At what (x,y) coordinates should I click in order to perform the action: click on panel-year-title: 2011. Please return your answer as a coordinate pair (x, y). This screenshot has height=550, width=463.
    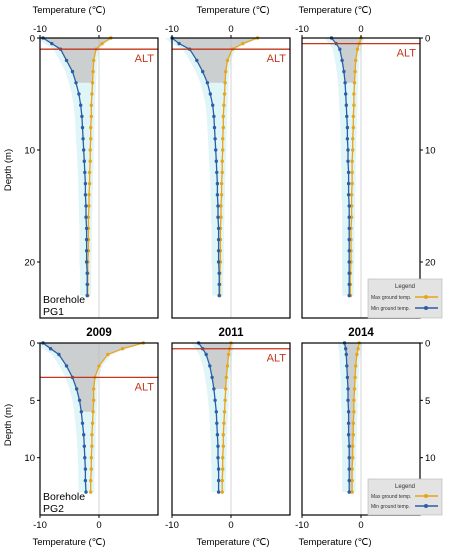
    Looking at the image, I should click on (232, 333).